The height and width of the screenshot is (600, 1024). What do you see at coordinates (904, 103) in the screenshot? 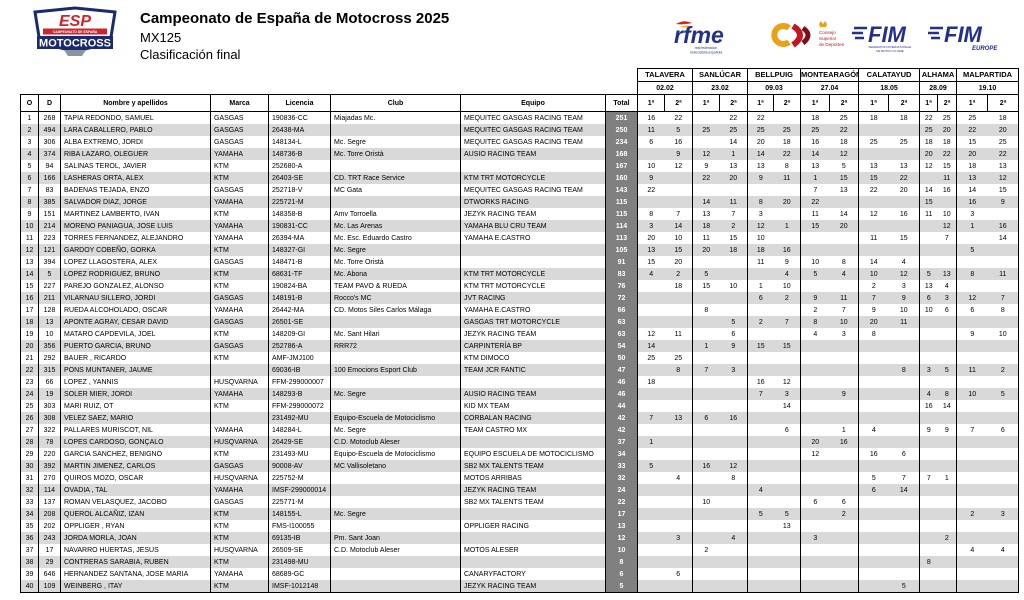
I see `race-label-header: 2ª` at bounding box center [904, 103].